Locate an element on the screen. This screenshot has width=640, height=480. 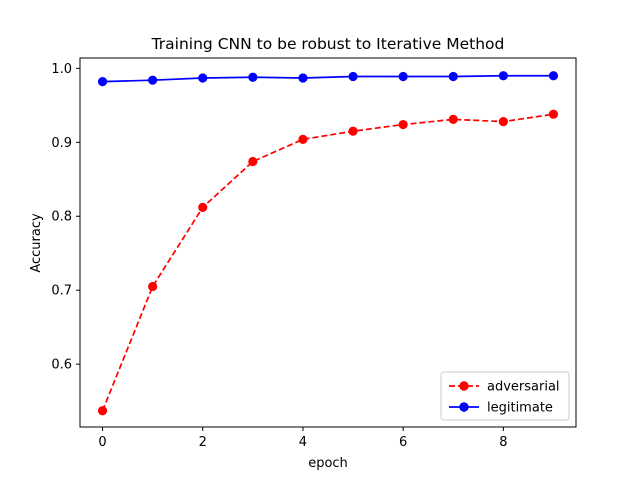
x-axis-label: epoch is located at coordinates (328, 463).